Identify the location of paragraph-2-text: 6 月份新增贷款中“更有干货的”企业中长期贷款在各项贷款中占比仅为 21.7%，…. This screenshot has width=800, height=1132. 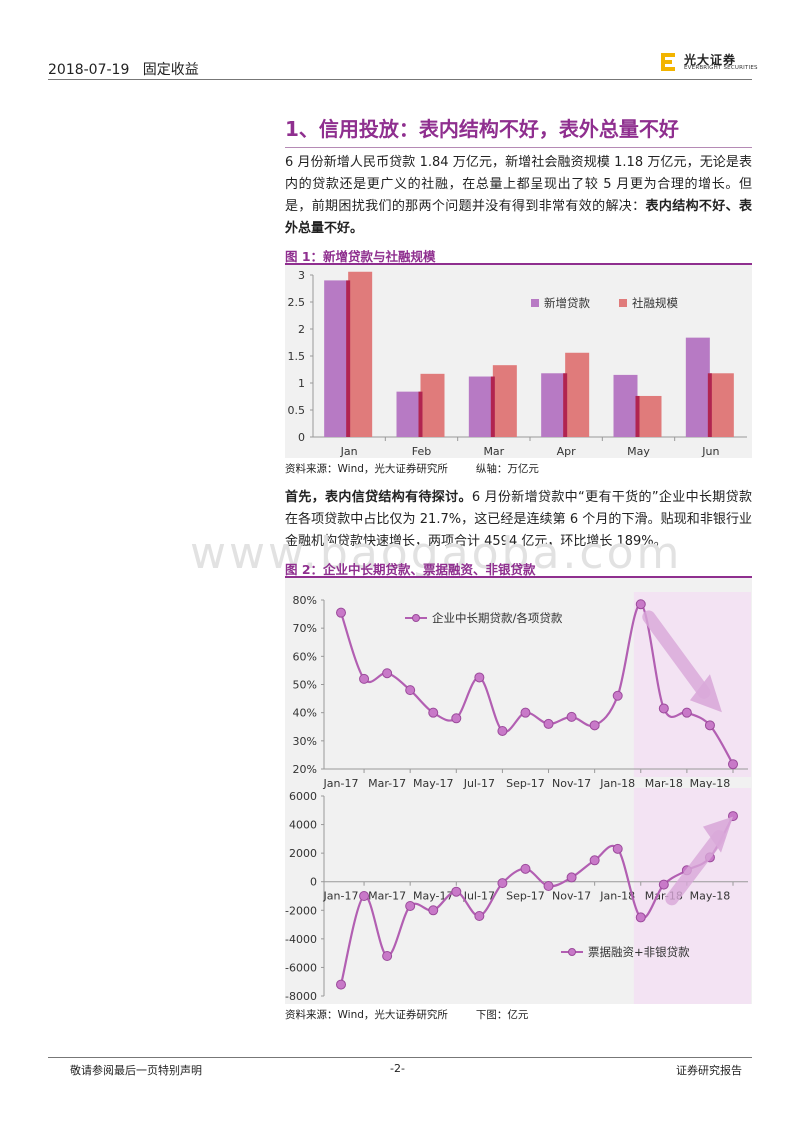
(518, 519).